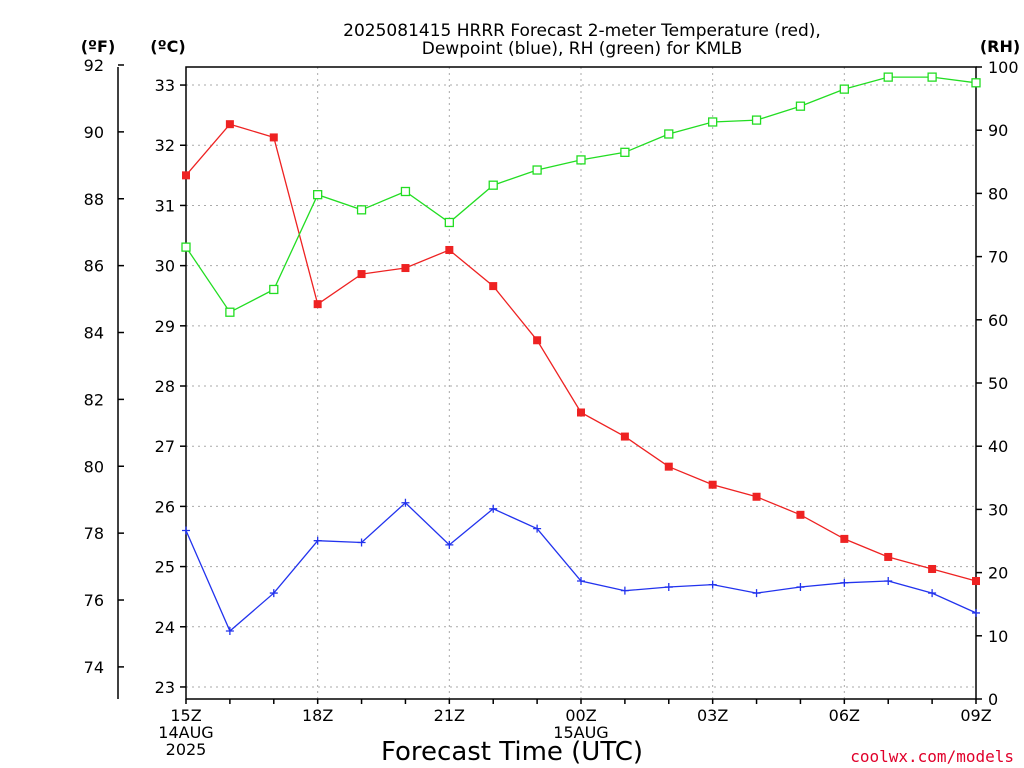  I want to click on chart-title-line2: Dewpoint (blue), RH (green) for KMLB, so click(582, 49).